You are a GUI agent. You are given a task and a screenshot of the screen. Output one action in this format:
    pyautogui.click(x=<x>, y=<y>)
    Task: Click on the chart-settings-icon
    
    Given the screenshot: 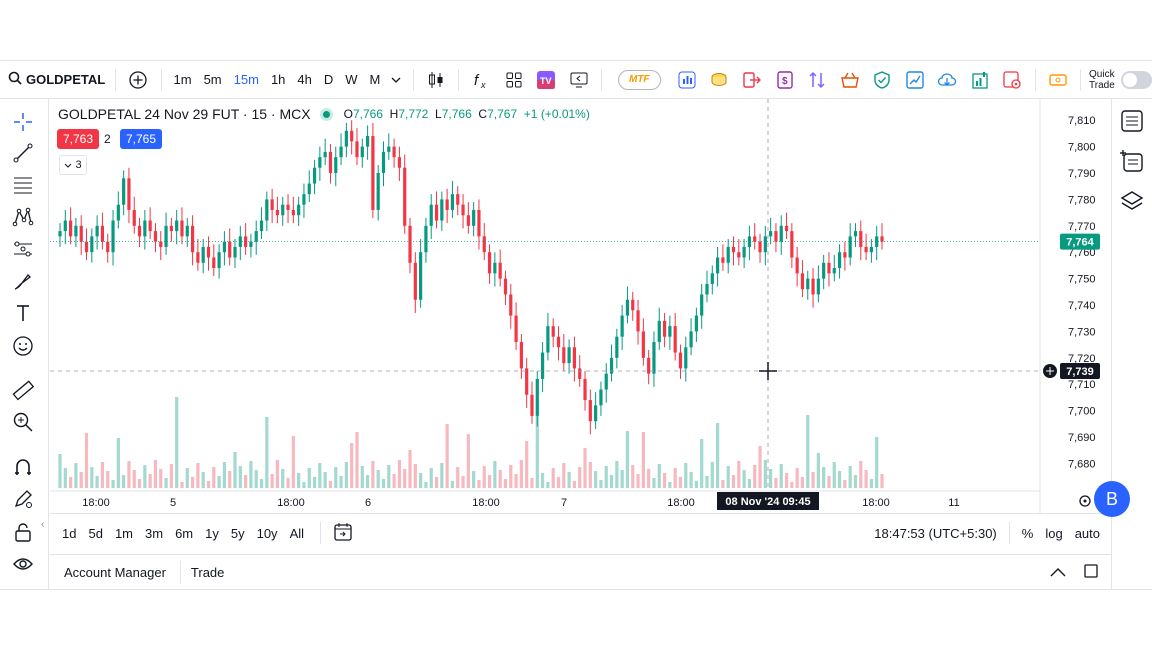 What is the action you would take?
    pyautogui.click(x=1085, y=501)
    